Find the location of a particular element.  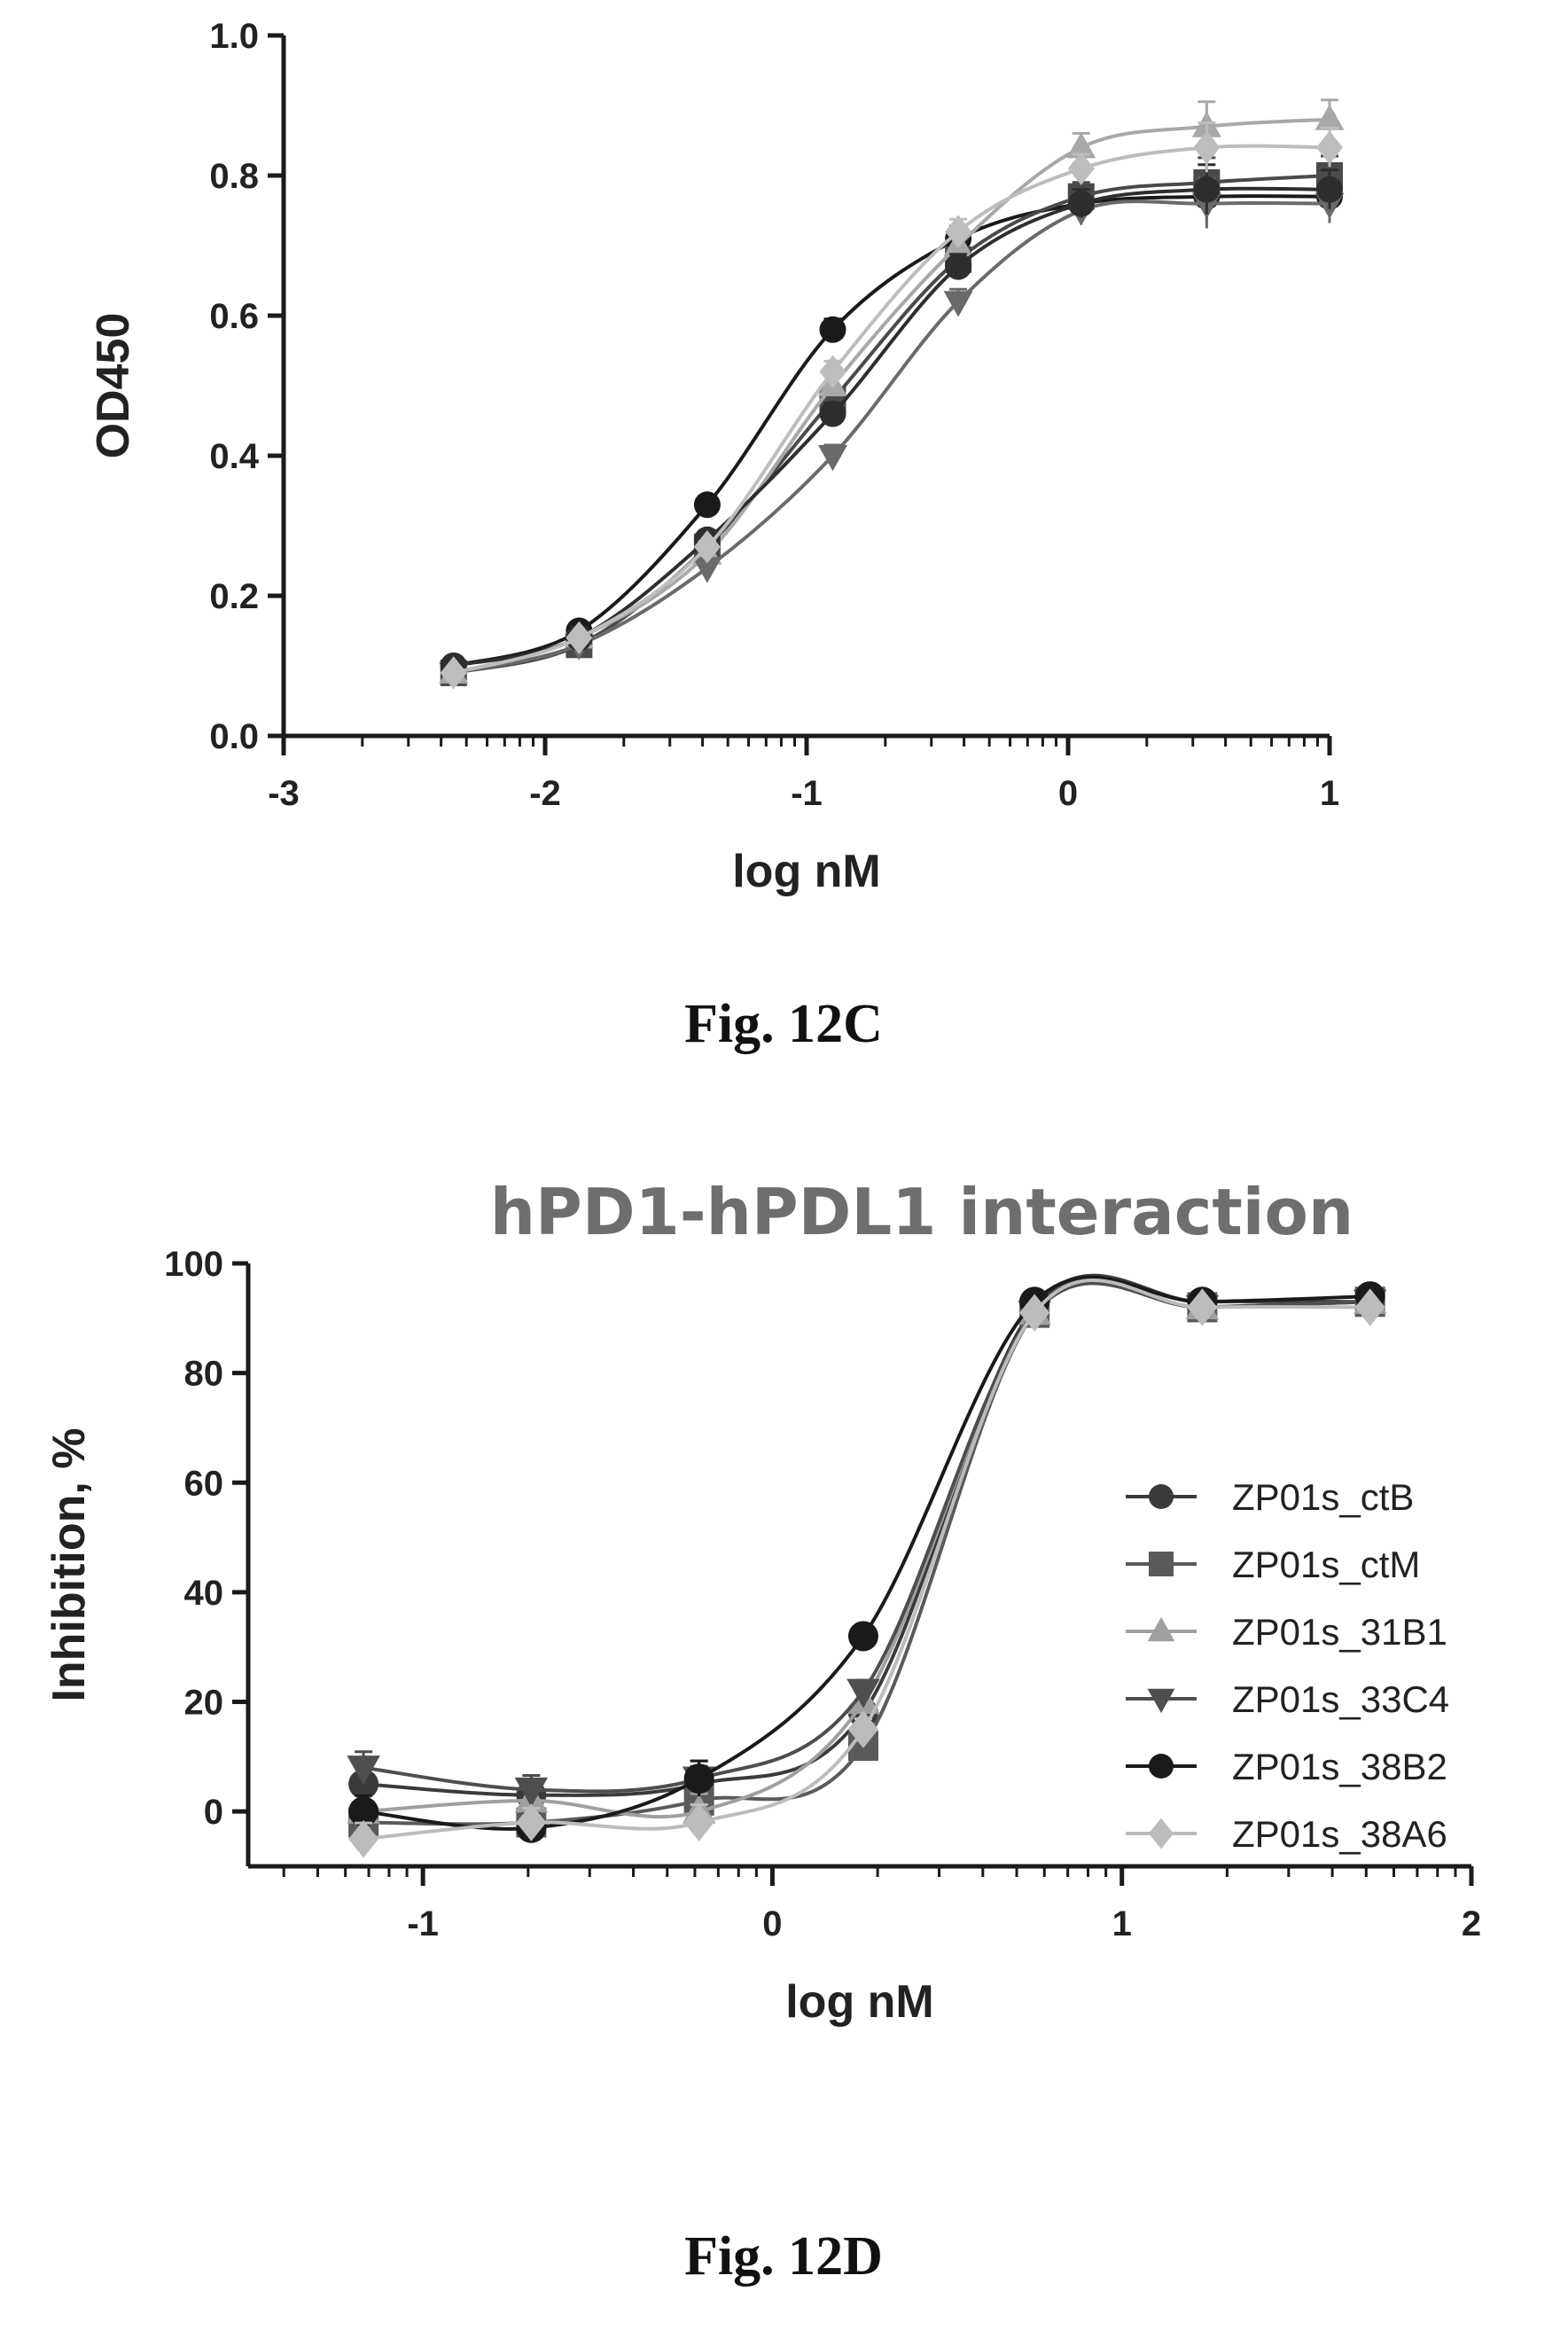

x-tick-label: -3 is located at coordinates (284, 793).